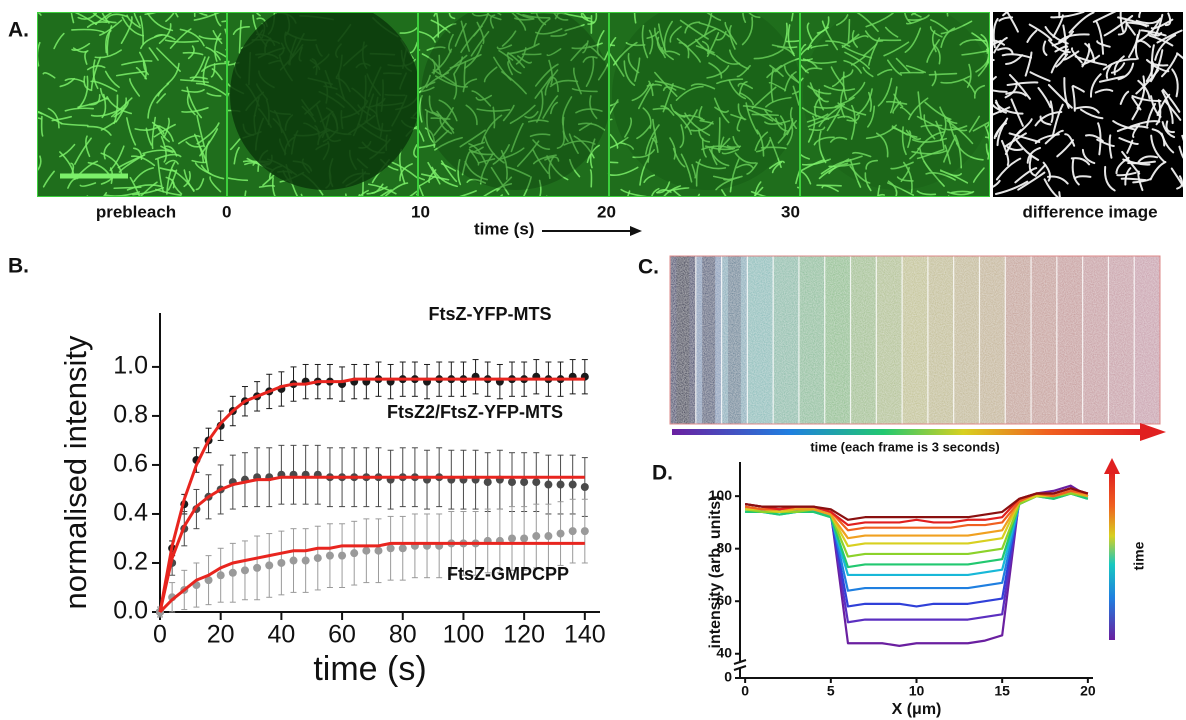 Image resolution: width=1186 pixels, height=720 pixels. Describe the element at coordinates (1139, 555) in the screenshot. I see `colorbar-label: time` at that location.